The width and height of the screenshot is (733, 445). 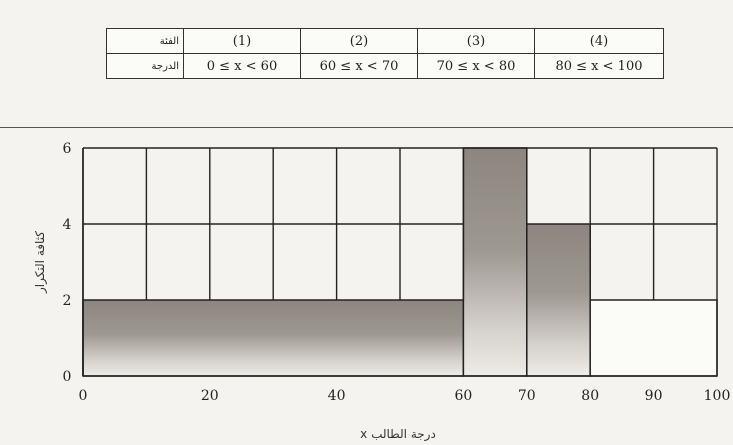 What do you see at coordinates (40, 262) in the screenshot?
I see `y-axis-title: كثافة التكرار` at bounding box center [40, 262].